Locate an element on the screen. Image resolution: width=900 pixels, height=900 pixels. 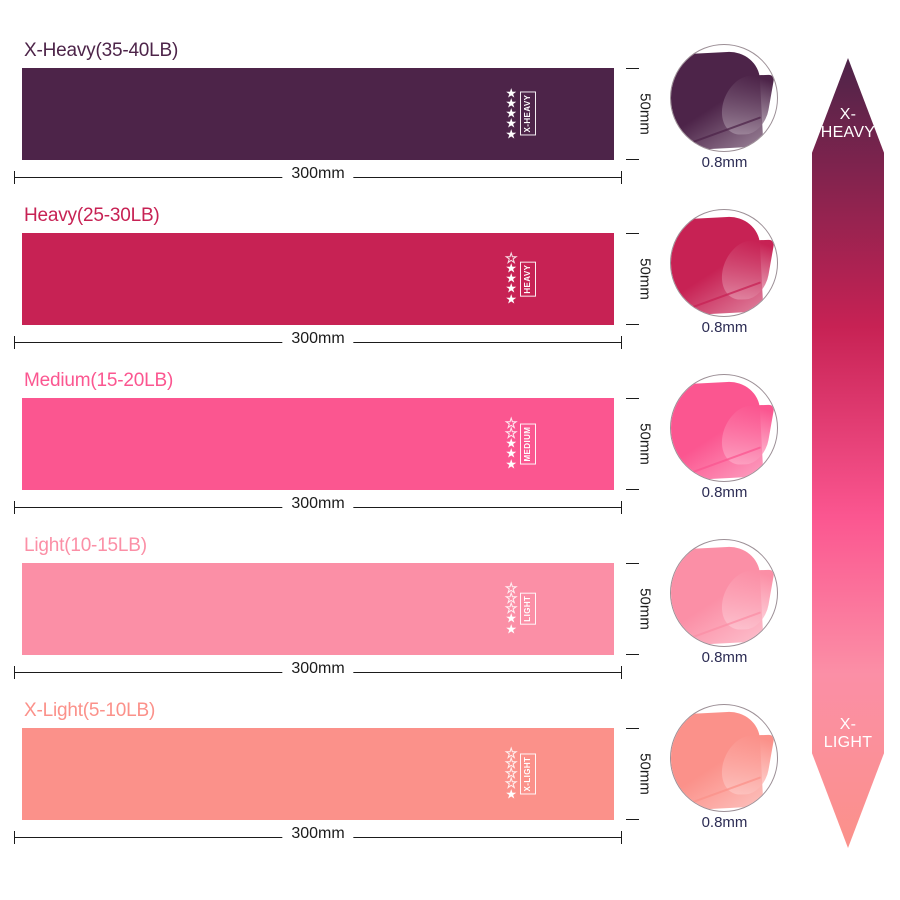
band-level-badge: X-LIGHT is located at coordinates (528, 774).